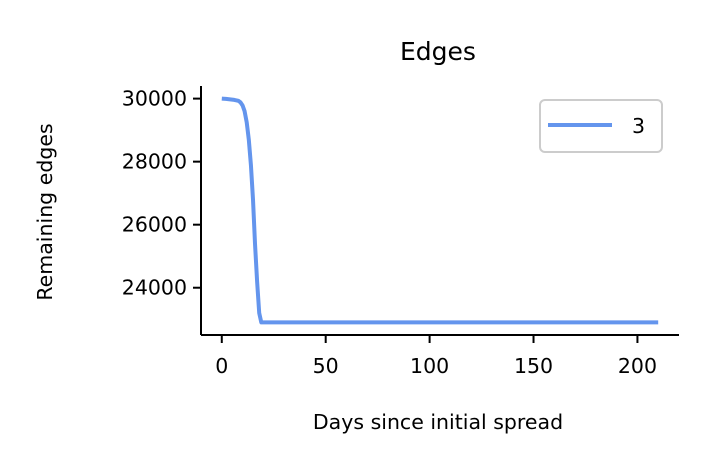 This screenshot has height=472, width=708. I want to click on y-tick-label-1: 26000, so click(154, 225).